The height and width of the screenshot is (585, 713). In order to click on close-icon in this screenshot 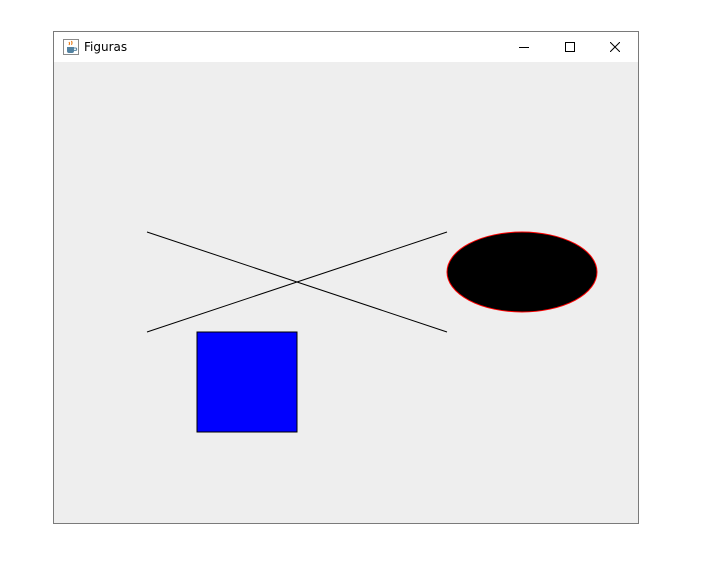, I will do `click(615, 47)`.